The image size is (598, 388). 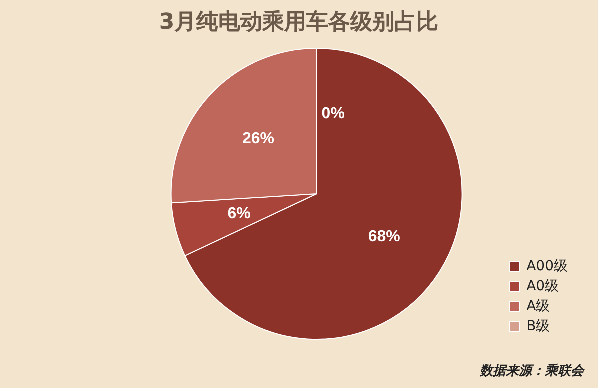 What do you see at coordinates (547, 266) in the screenshot?
I see `legend-label: A00级` at bounding box center [547, 266].